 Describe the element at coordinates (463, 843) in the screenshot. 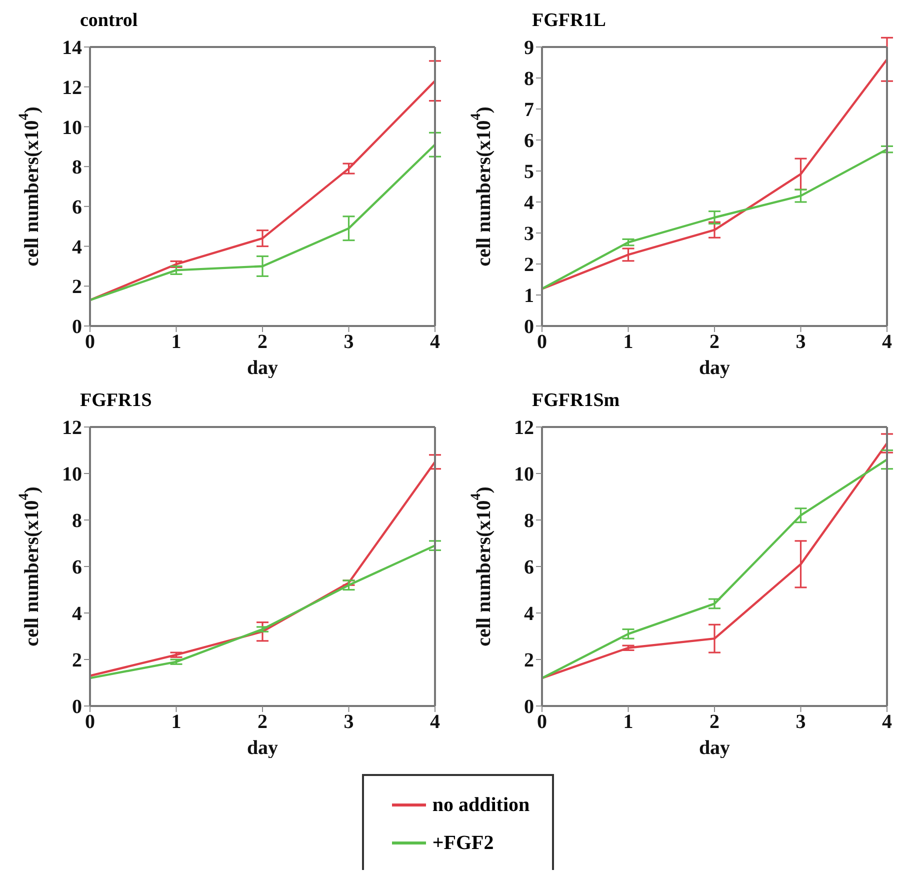

I see `legend-label: +FGF2` at that location.